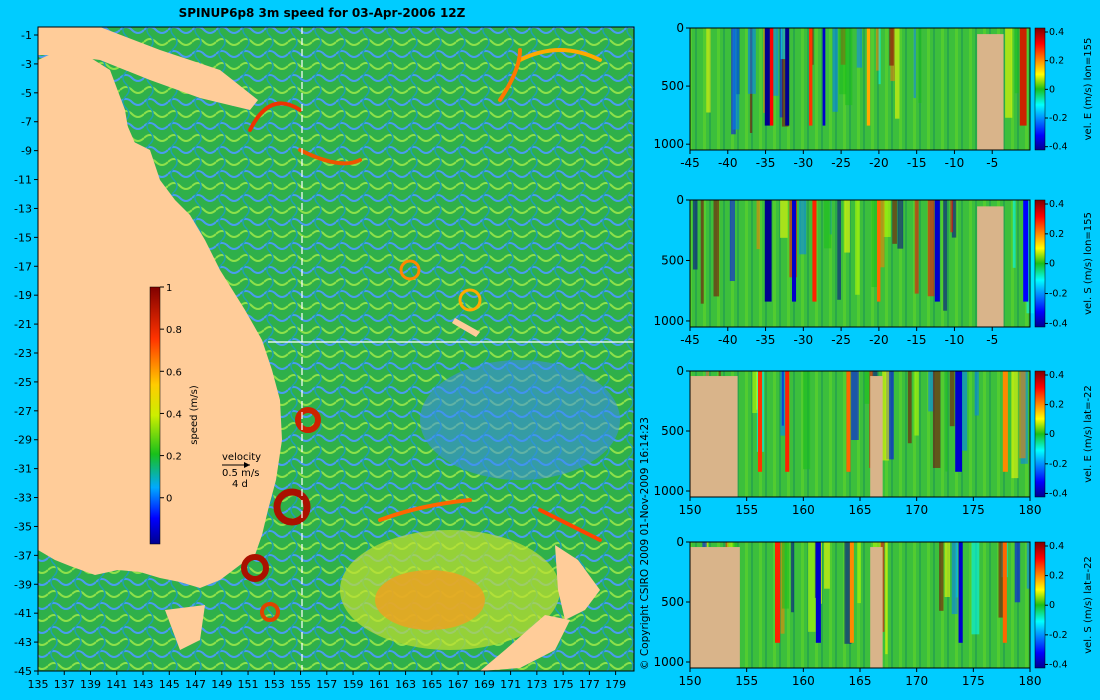  What do you see at coordinates (23, 671) in the screenshot?
I see `map-y-tick-label: -45` at bounding box center [23, 671].